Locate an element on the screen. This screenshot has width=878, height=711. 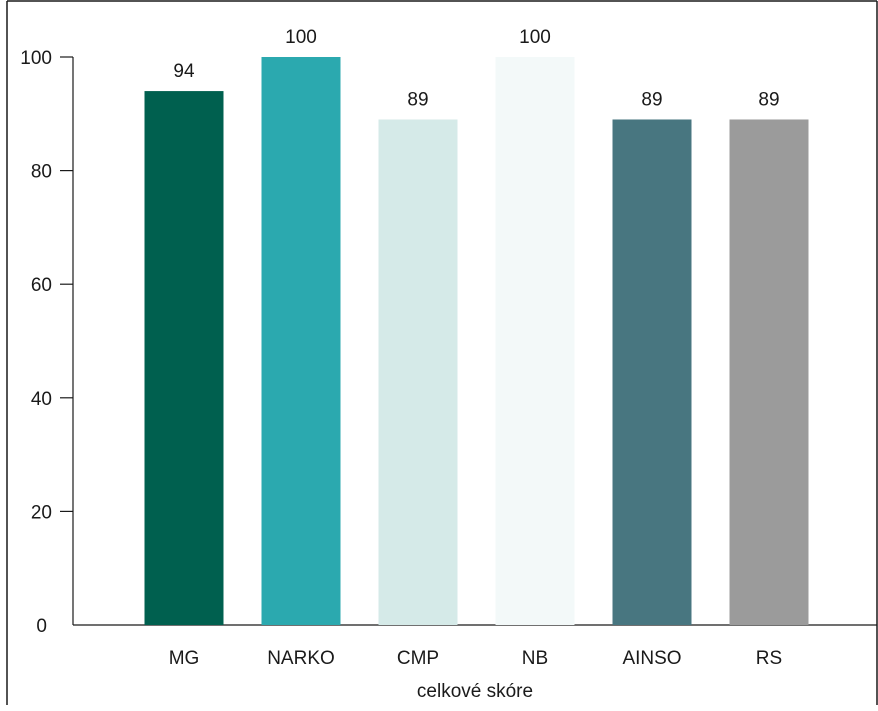
bar-ainso is located at coordinates (652, 372).